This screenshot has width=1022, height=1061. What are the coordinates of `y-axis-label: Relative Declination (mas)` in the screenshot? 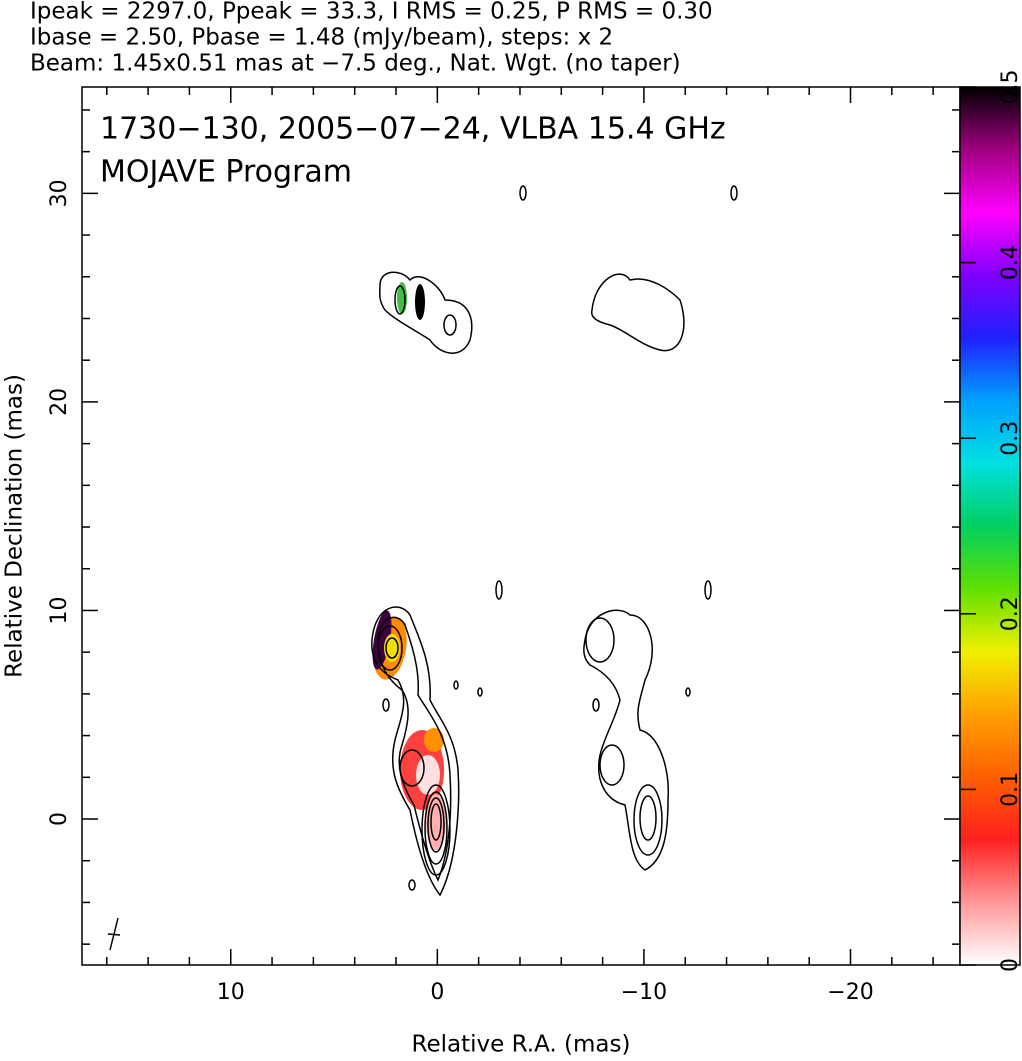 It's located at (15, 526).